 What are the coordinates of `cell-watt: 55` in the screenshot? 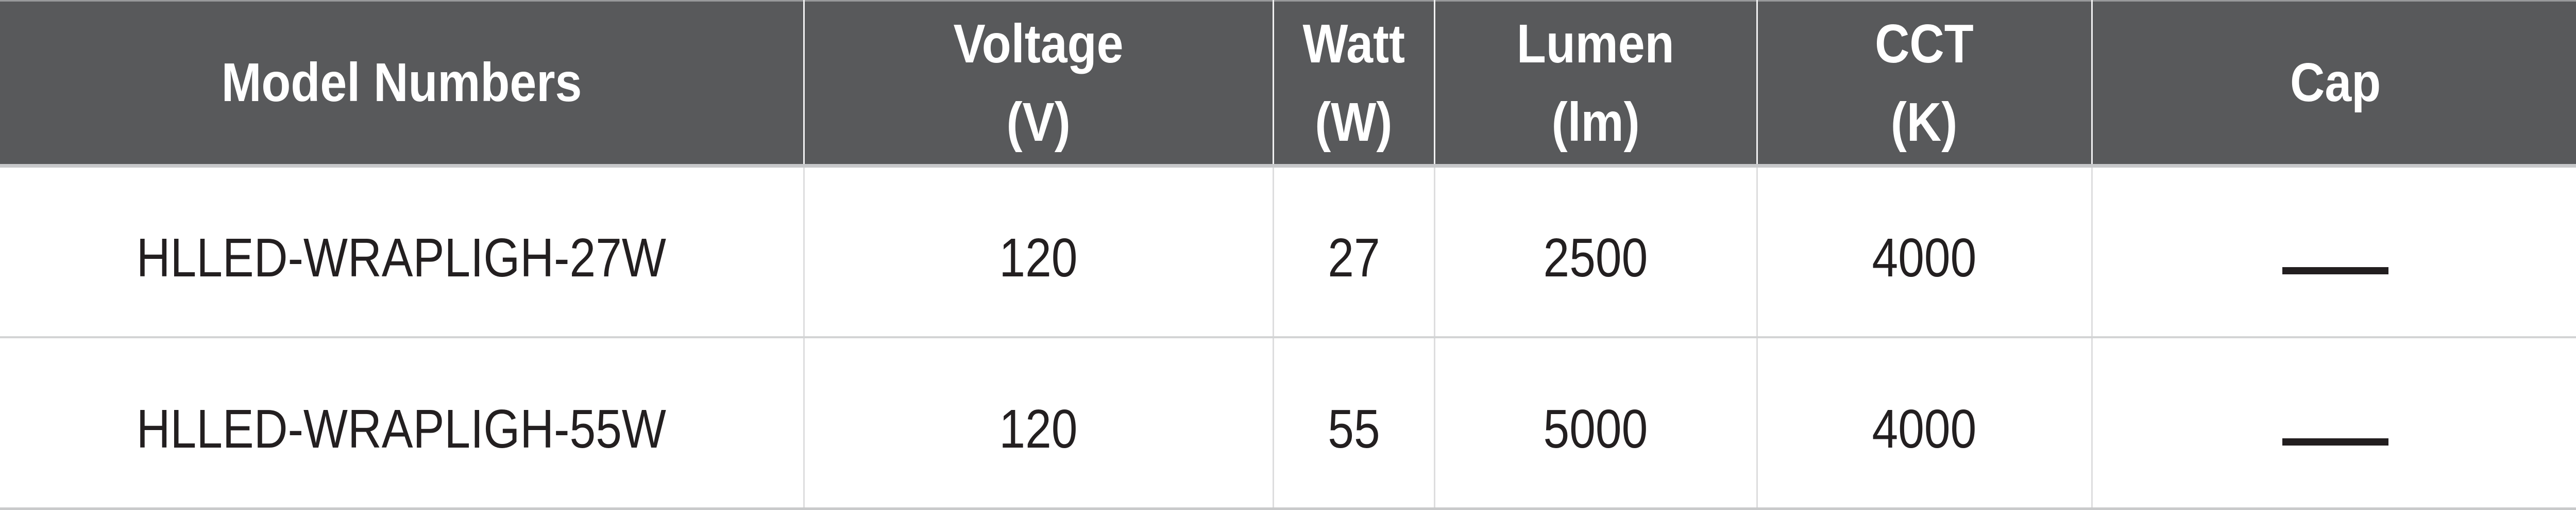 It's located at (1354, 423).